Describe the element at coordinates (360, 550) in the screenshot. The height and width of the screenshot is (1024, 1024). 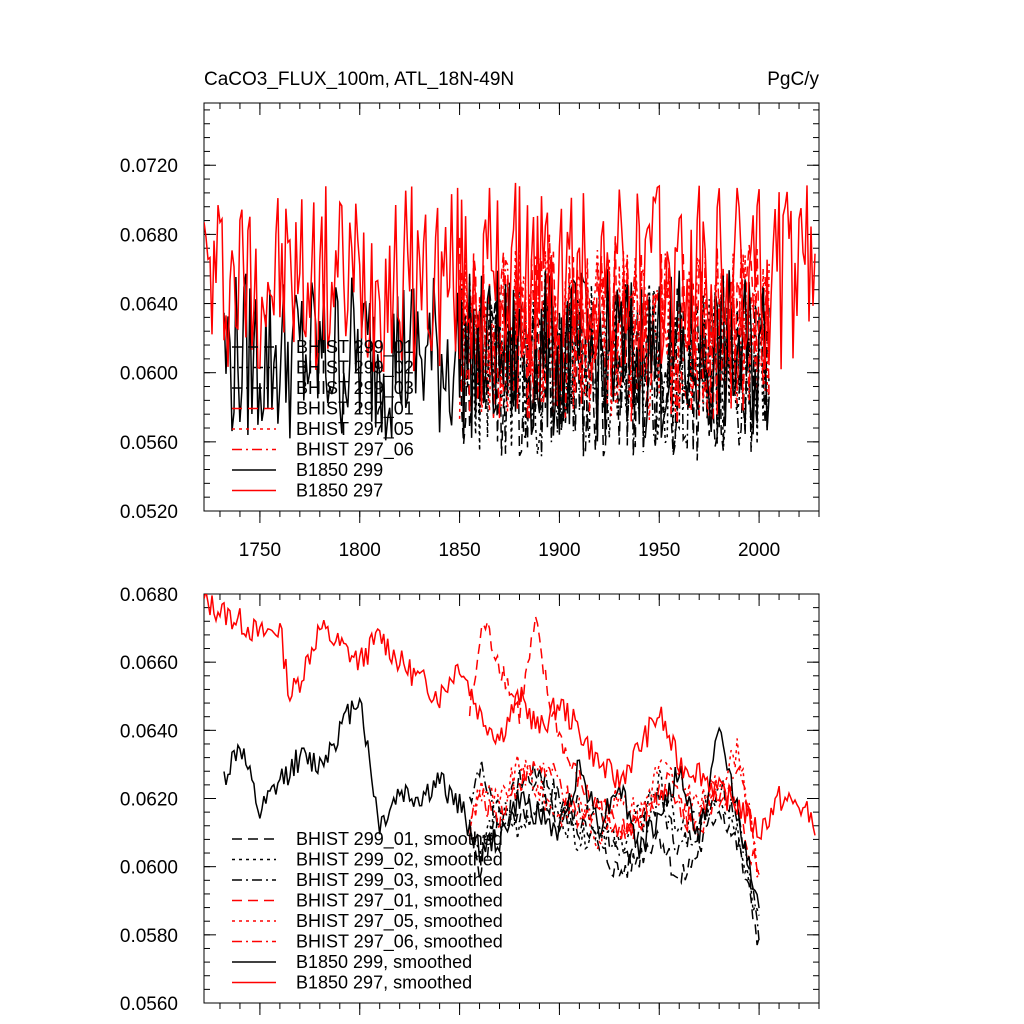
I see `x-tick-label: 1800` at that location.